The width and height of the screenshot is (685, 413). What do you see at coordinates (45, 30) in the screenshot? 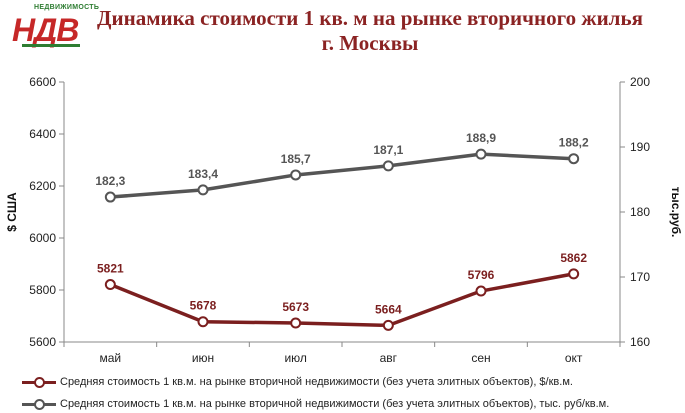
I see `logo-wordmark: НДВ` at bounding box center [45, 30].